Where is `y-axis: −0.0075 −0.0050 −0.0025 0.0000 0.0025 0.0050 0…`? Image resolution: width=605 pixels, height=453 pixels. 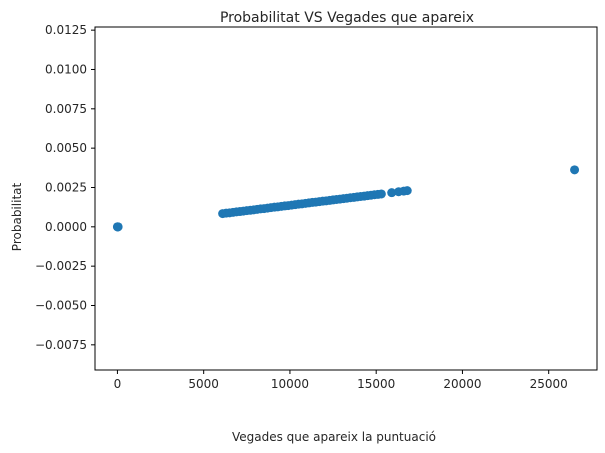
y-axis: −0.0075 −0.0050 −0.0025 0.0000 0.0025 0.0050 0… is located at coordinates (65, 187).